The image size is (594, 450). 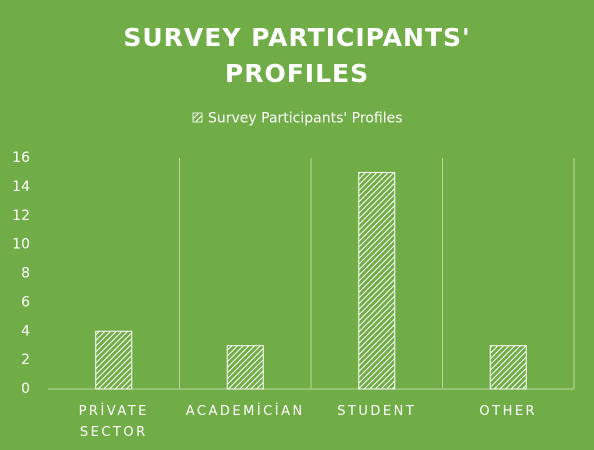 I want to click on chart-title: SURVEY PARTICIPANTS' PROFILES, so click(x=297, y=55).